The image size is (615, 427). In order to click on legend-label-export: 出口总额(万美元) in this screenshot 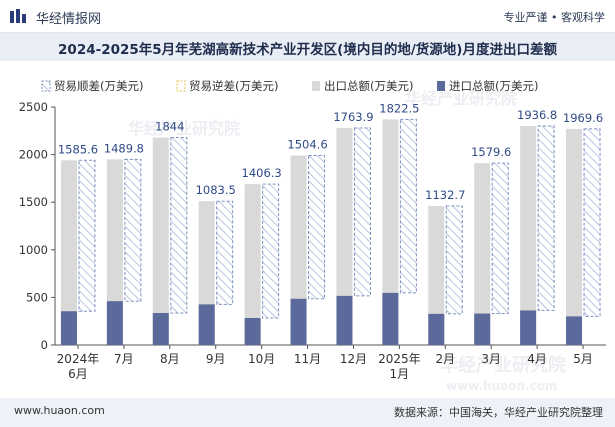, I will do `click(368, 86)`.